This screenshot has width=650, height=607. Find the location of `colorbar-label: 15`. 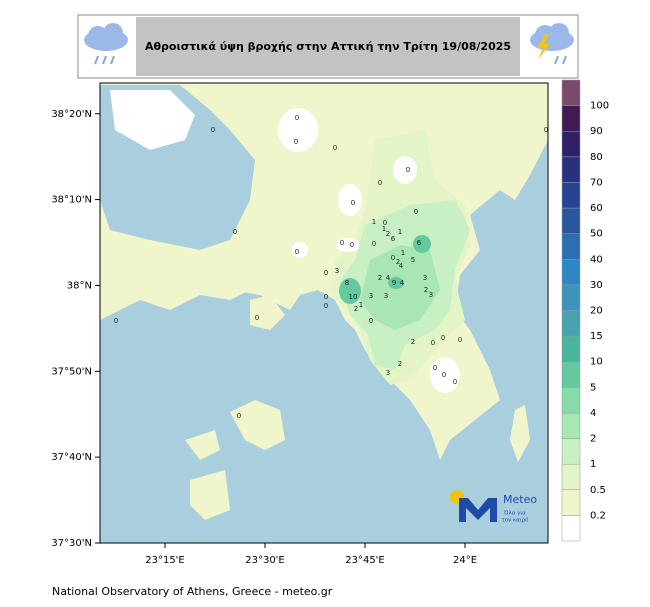

colorbar-label: 15 is located at coordinates (596, 336).